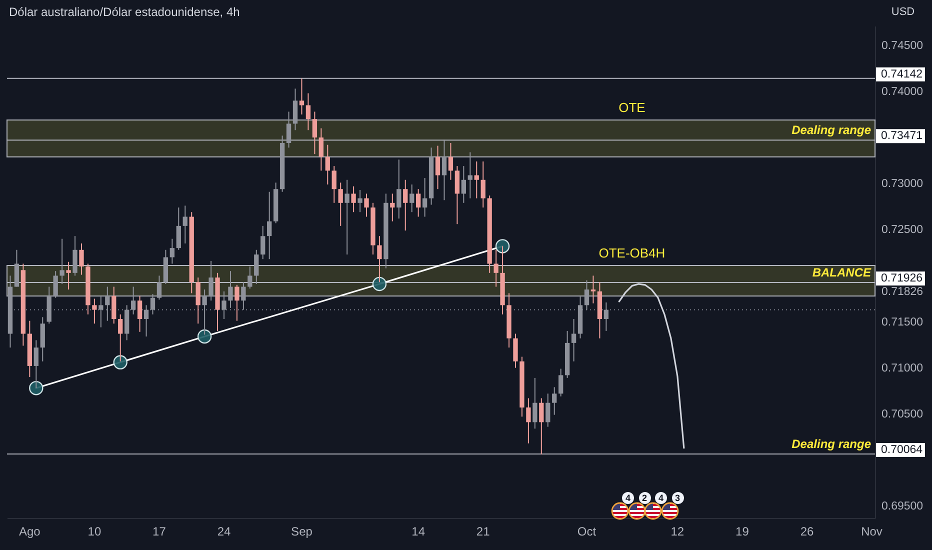 The width and height of the screenshot is (932, 550). What do you see at coordinates (871, 531) in the screenshot?
I see `x-tick-label: Nov` at bounding box center [871, 531].